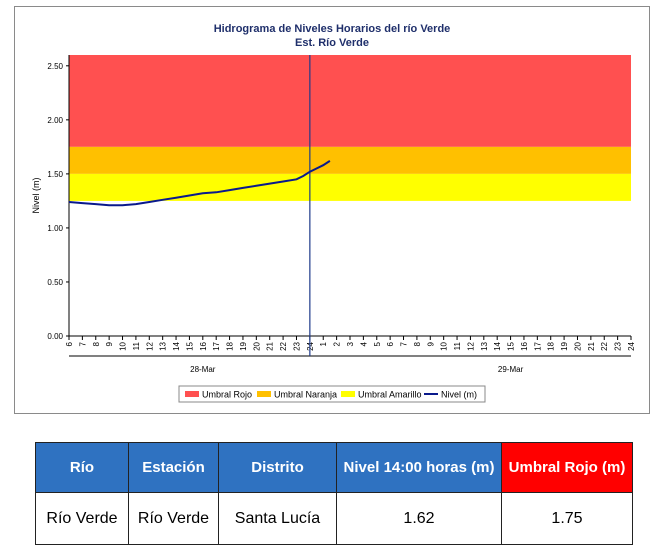 This screenshot has height=560, width=664. I want to click on date-label: 28-Mar, so click(203, 369).